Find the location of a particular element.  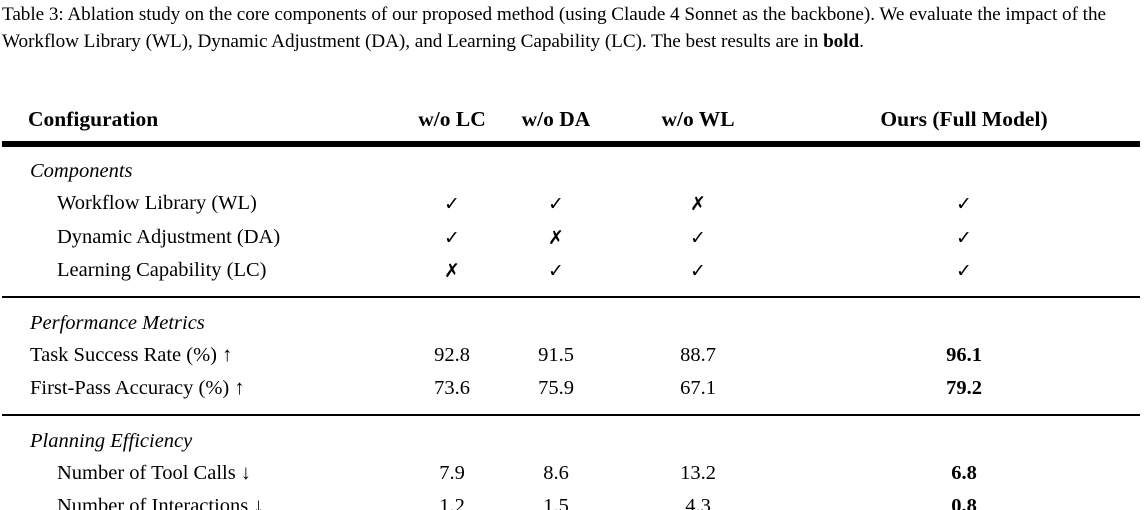

cell-wo-lc: 73.6 is located at coordinates (452, 388).